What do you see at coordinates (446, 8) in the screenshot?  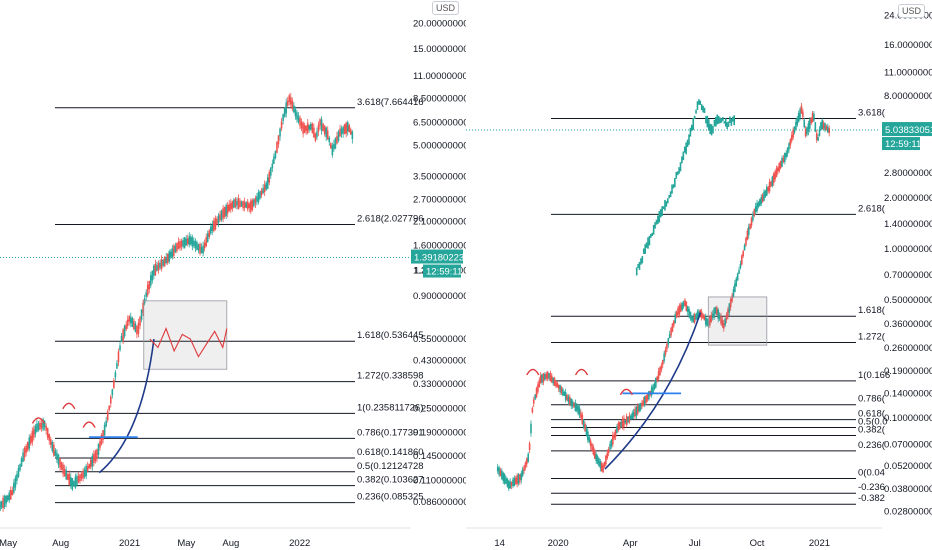 I see `left-currency-label: USD` at bounding box center [446, 8].